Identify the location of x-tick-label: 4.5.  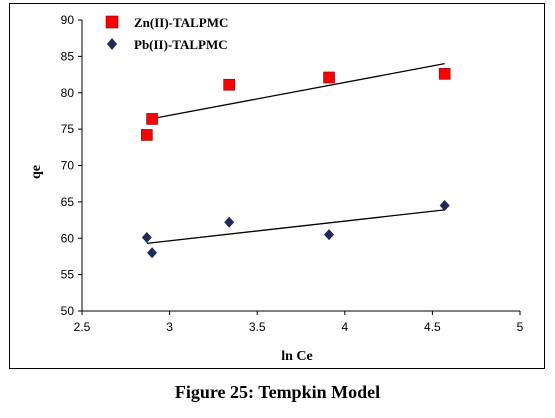
(432, 327).